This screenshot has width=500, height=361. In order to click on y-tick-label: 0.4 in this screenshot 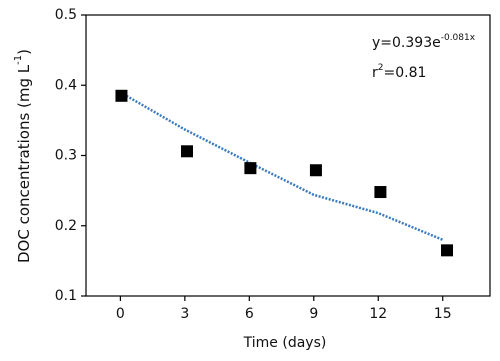, I will do `click(66, 85)`.